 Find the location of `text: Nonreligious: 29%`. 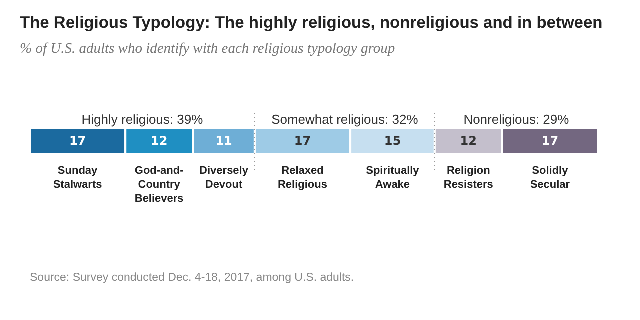

text: Nonreligious: 29% is located at coordinates (516, 119).